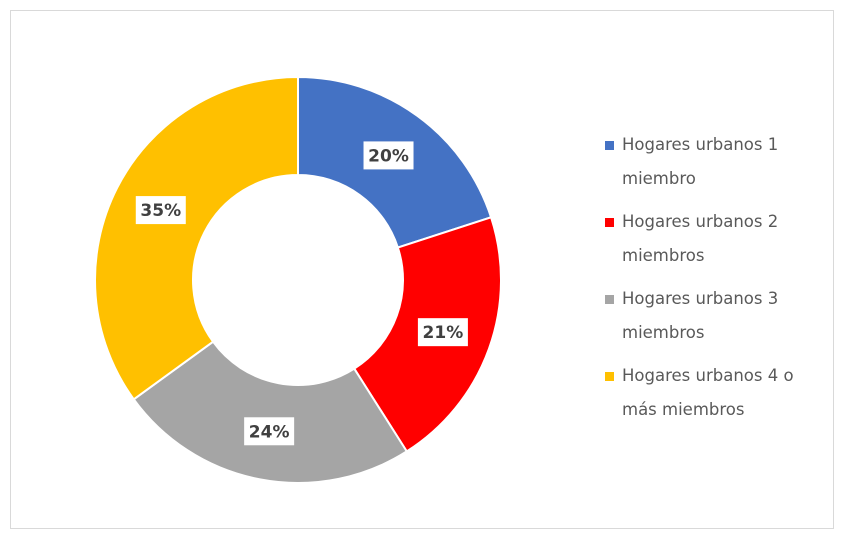  Describe the element at coordinates (708, 392) in the screenshot. I see `legend-label: Hogares urbanos 4 o más miembros` at that location.